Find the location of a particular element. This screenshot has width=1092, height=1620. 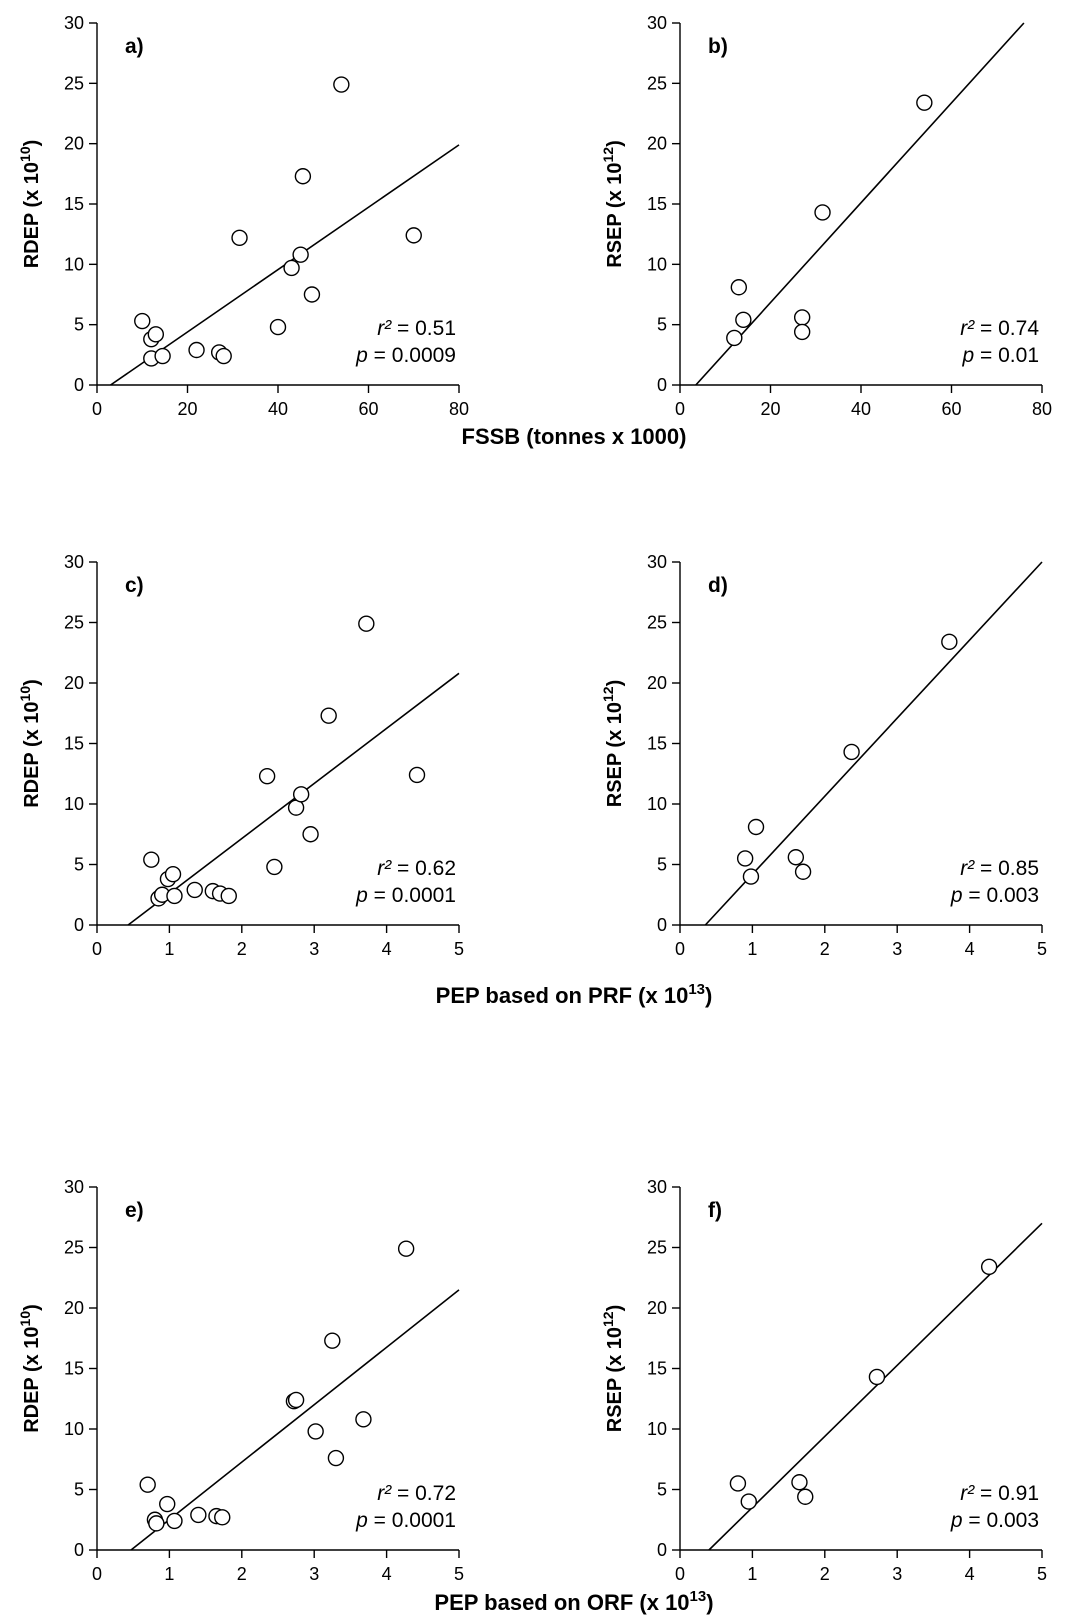

panel-a-y-tick-label: 20 is located at coordinates (74, 144).